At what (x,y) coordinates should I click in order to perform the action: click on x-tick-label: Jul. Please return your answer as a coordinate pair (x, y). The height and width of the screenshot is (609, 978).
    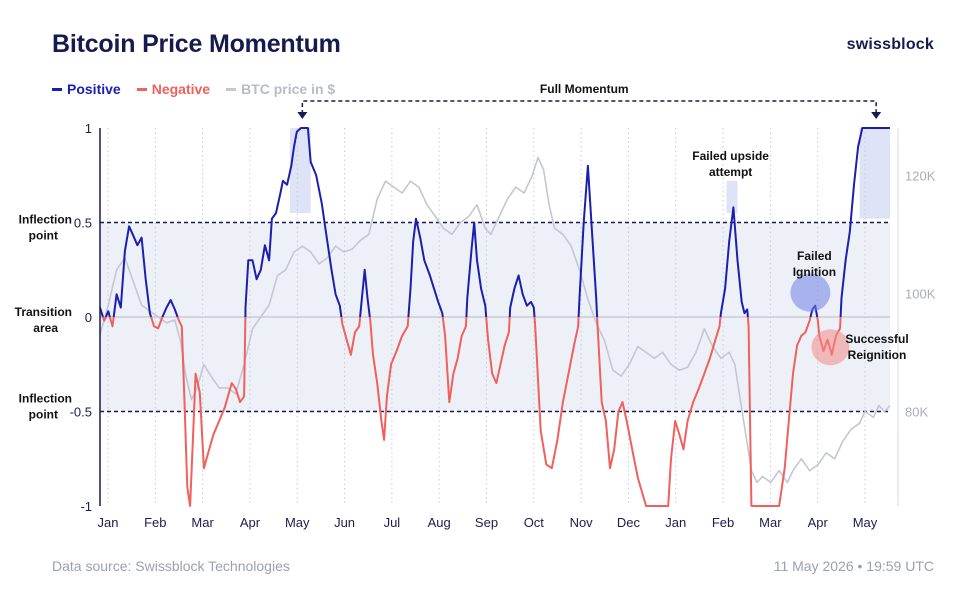
    Looking at the image, I should click on (392, 522).